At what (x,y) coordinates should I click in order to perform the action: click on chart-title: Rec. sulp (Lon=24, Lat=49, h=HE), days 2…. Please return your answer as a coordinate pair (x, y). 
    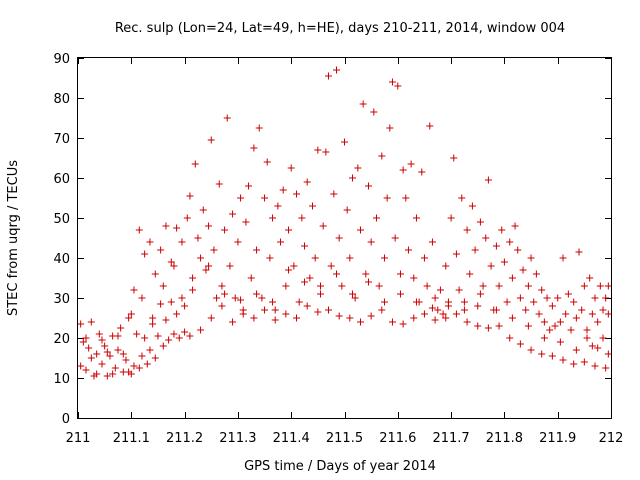
    Looking at the image, I should click on (340, 28).